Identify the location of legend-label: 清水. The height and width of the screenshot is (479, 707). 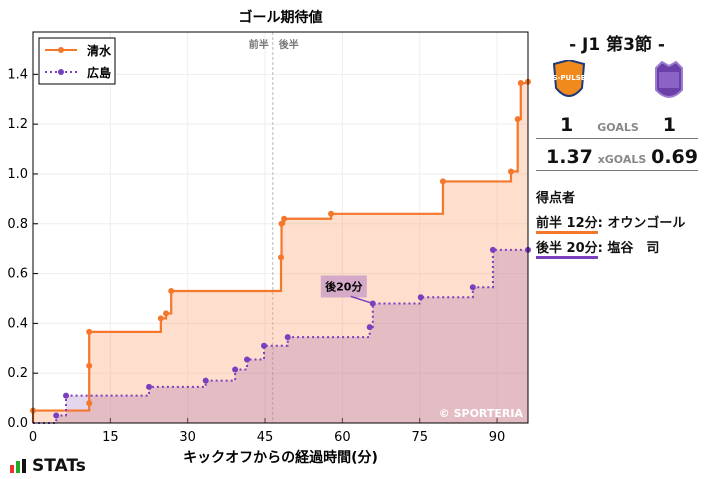
(99, 50).